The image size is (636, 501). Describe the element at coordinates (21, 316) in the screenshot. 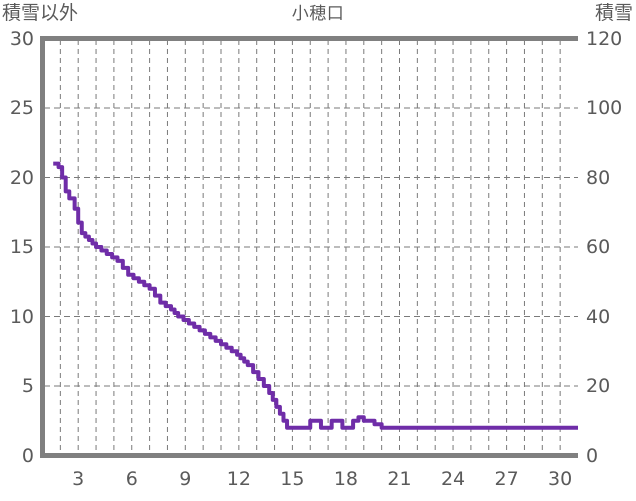

I see `left-tick-10: 10` at that location.